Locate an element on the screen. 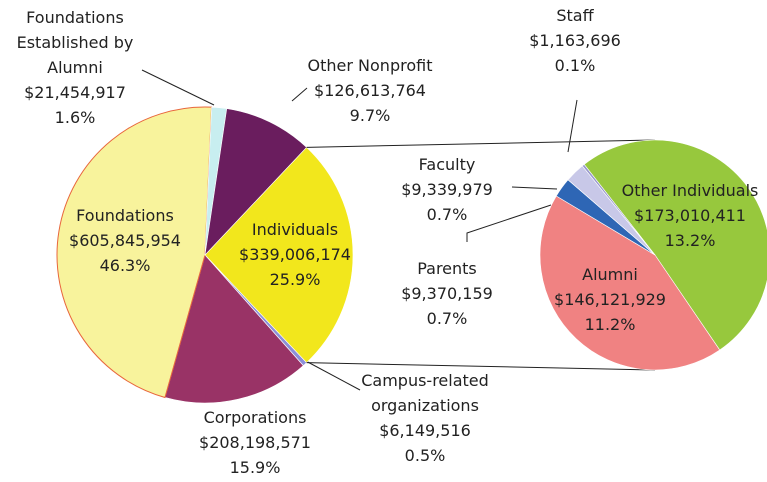 This screenshot has width=767, height=482. data-label: Corporations $208,198,571 15.9% is located at coordinates (255, 442).